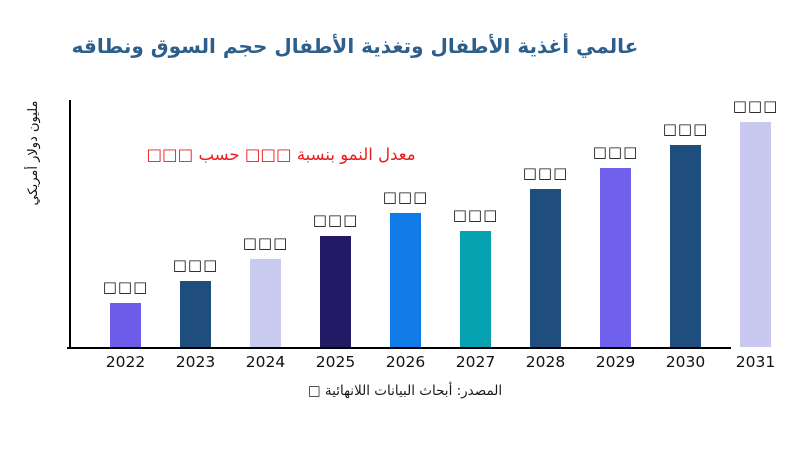 This screenshot has width=800, height=450. I want to click on bar-2022, so click(125, 325).